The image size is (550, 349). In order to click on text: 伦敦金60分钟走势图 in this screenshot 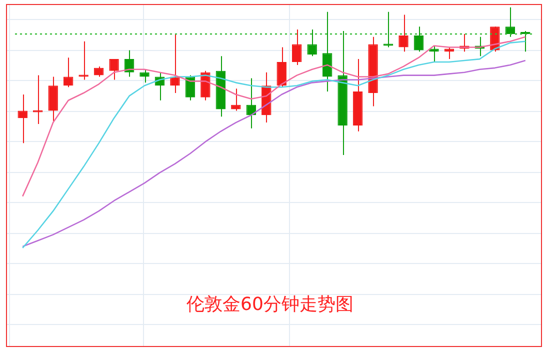, I will do `click(270, 304)`.